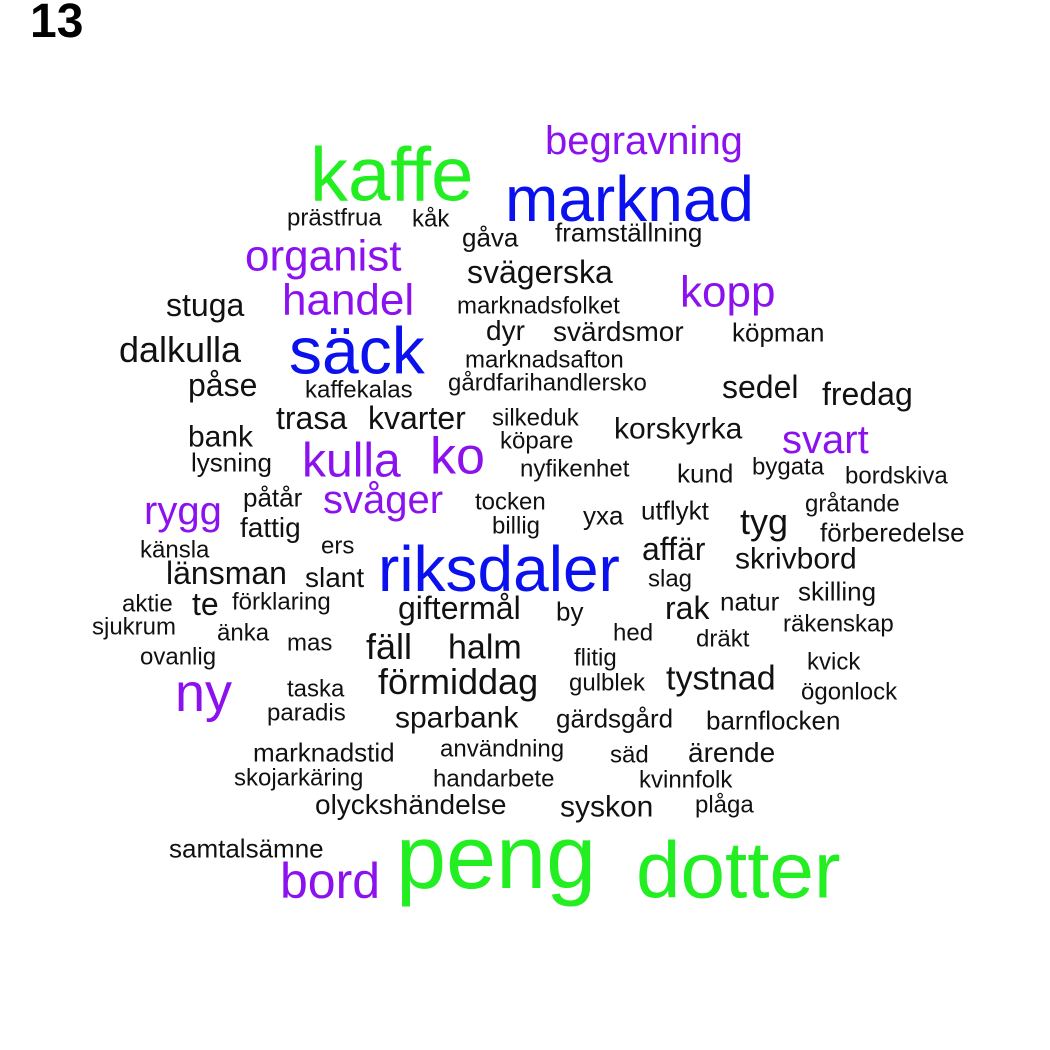 The width and height of the screenshot is (1050, 1050). What do you see at coordinates (764, 521) in the screenshot?
I see `cloud-word: tyg` at bounding box center [764, 521].